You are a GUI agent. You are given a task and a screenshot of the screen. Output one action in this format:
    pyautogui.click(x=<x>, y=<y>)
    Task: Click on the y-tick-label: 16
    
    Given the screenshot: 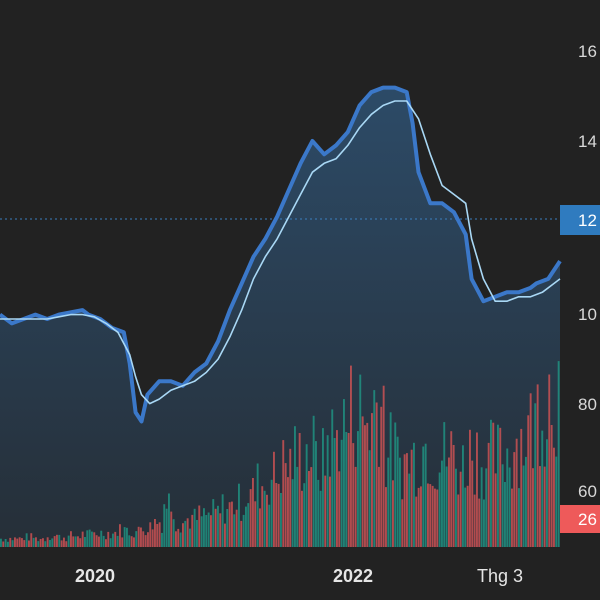 What is the action you would take?
    pyautogui.click(x=587, y=51)
    